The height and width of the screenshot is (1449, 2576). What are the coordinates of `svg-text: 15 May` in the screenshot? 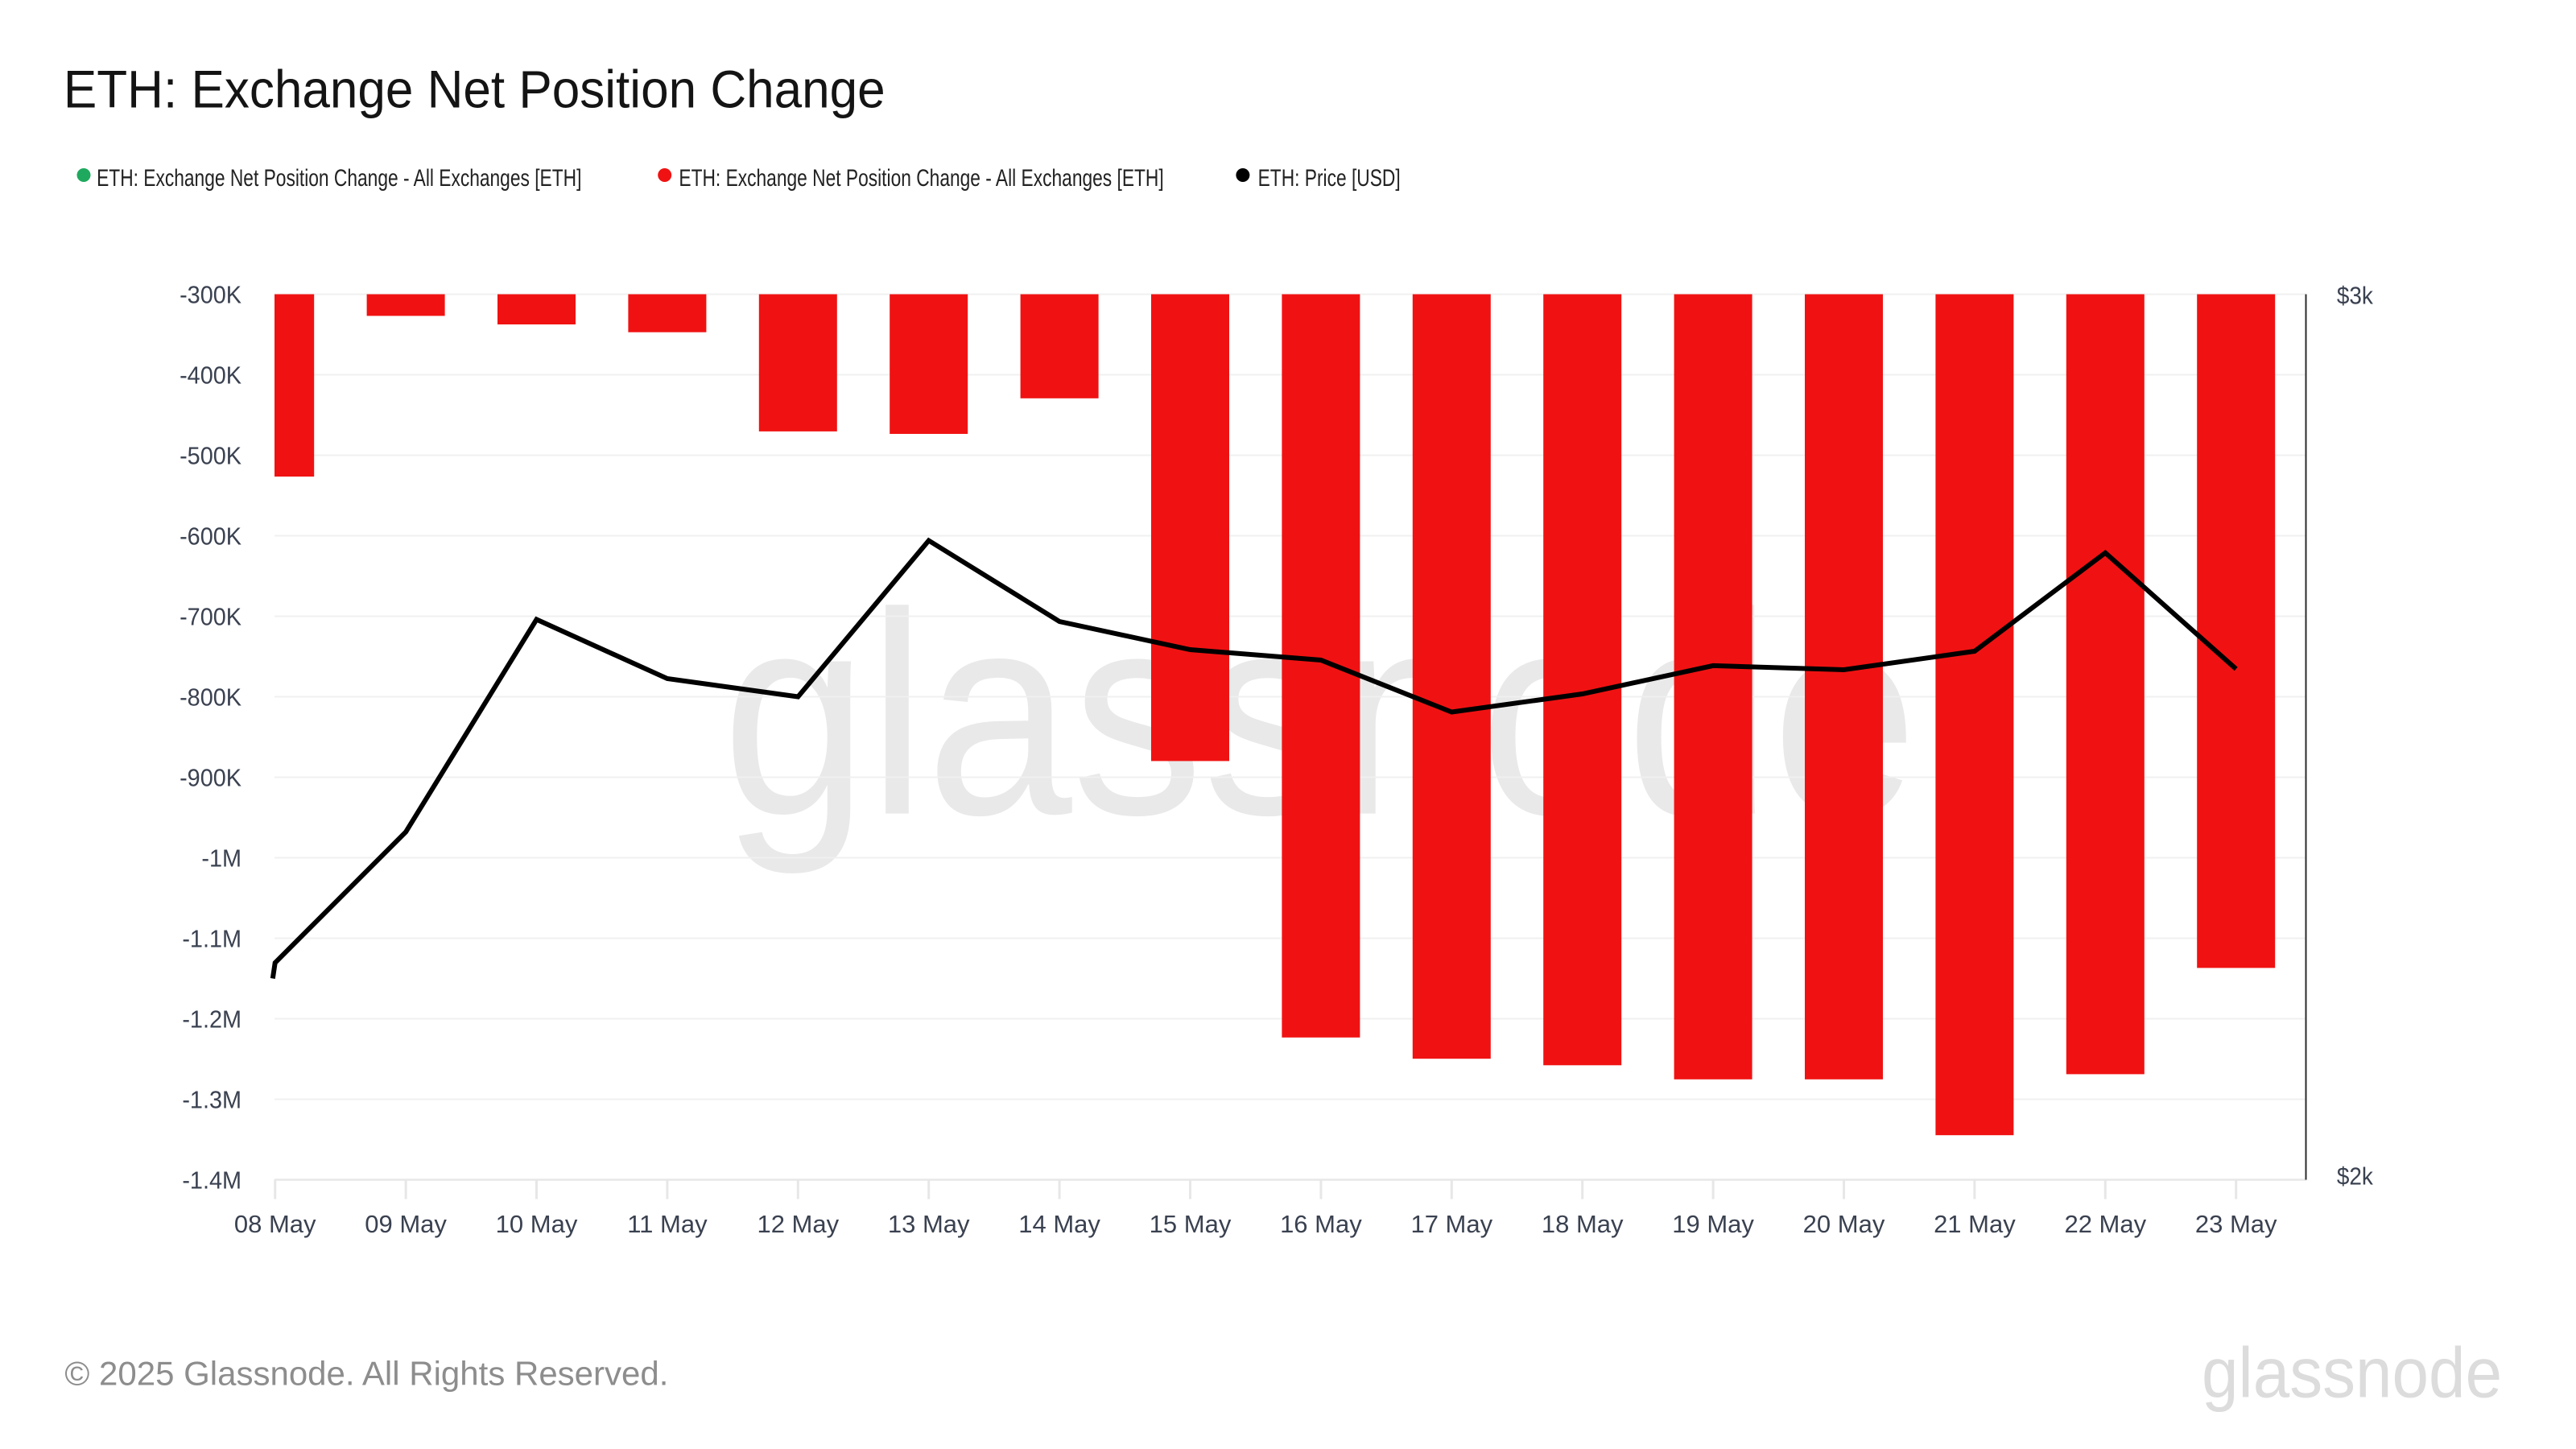 It's located at (1191, 1224).